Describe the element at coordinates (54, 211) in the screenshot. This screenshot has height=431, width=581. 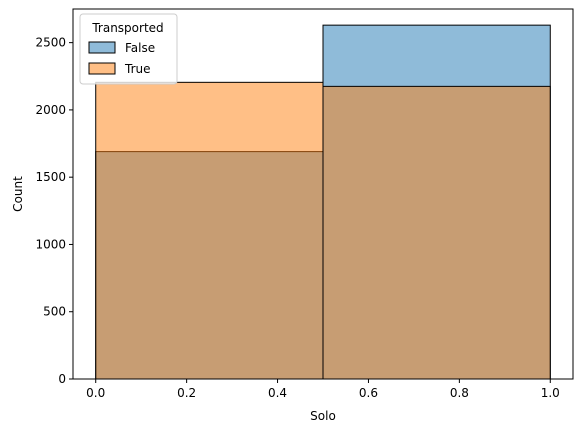
I see `y-axis: 0 500 1000 1500 2000 2500` at that location.